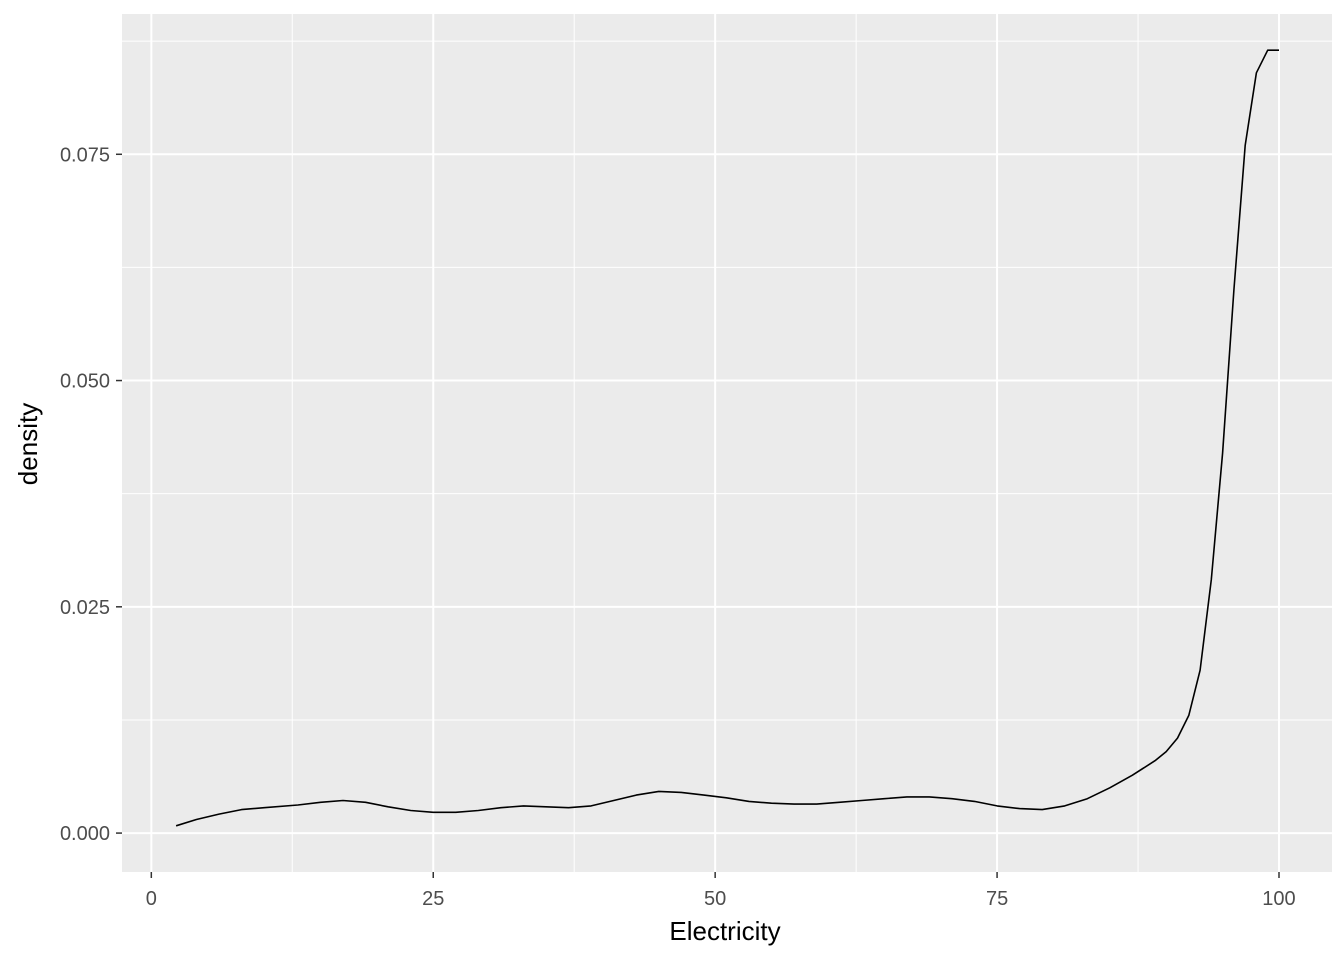  I want to click on x-tick-label: 100, so click(1278, 899).